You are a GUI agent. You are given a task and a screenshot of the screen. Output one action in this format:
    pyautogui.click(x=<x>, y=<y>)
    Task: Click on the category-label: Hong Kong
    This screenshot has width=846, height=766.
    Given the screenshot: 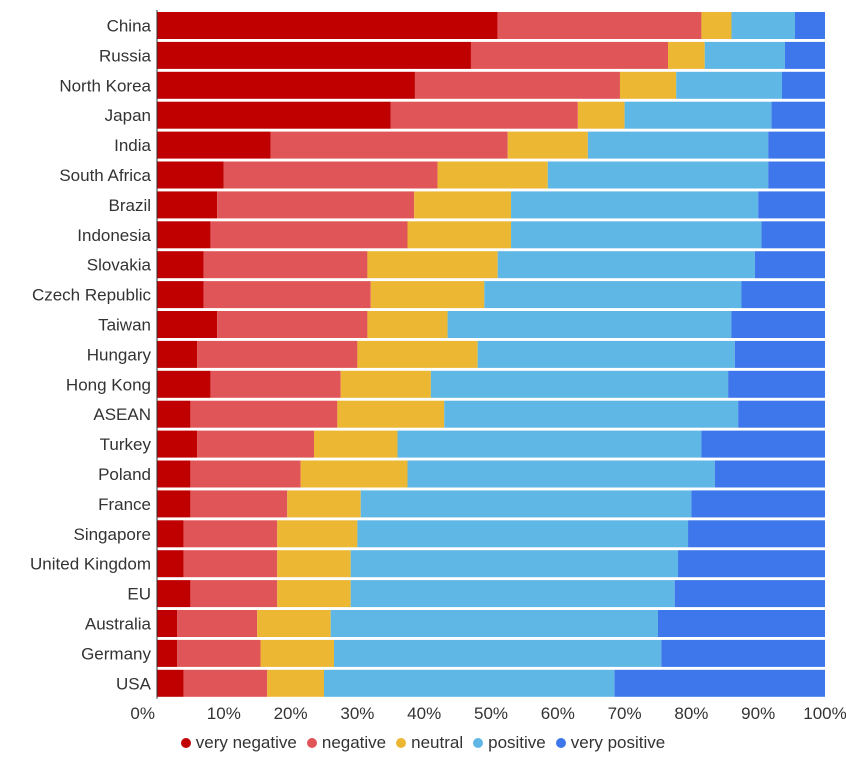 What is the action you would take?
    pyautogui.click(x=108, y=384)
    